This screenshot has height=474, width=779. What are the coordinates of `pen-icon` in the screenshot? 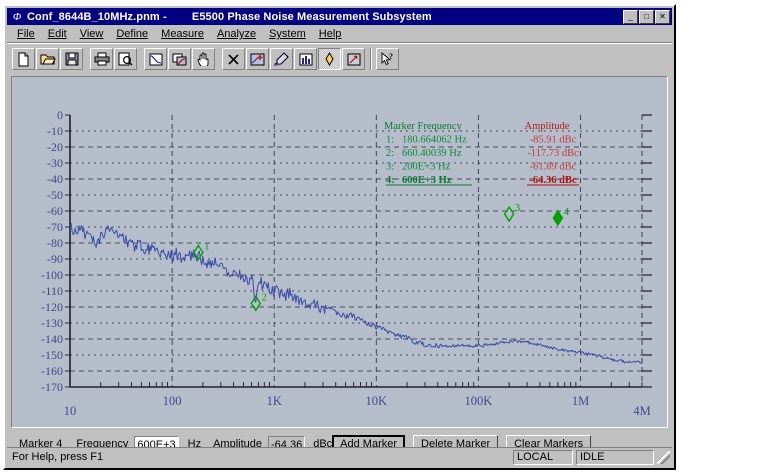 It's located at (281, 59).